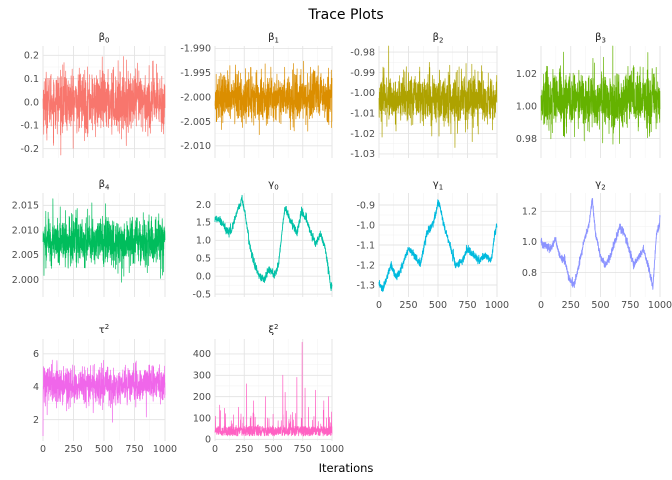  What do you see at coordinates (29, 149) in the screenshot?
I see `y-tick-label: -0.2` at bounding box center [29, 149].